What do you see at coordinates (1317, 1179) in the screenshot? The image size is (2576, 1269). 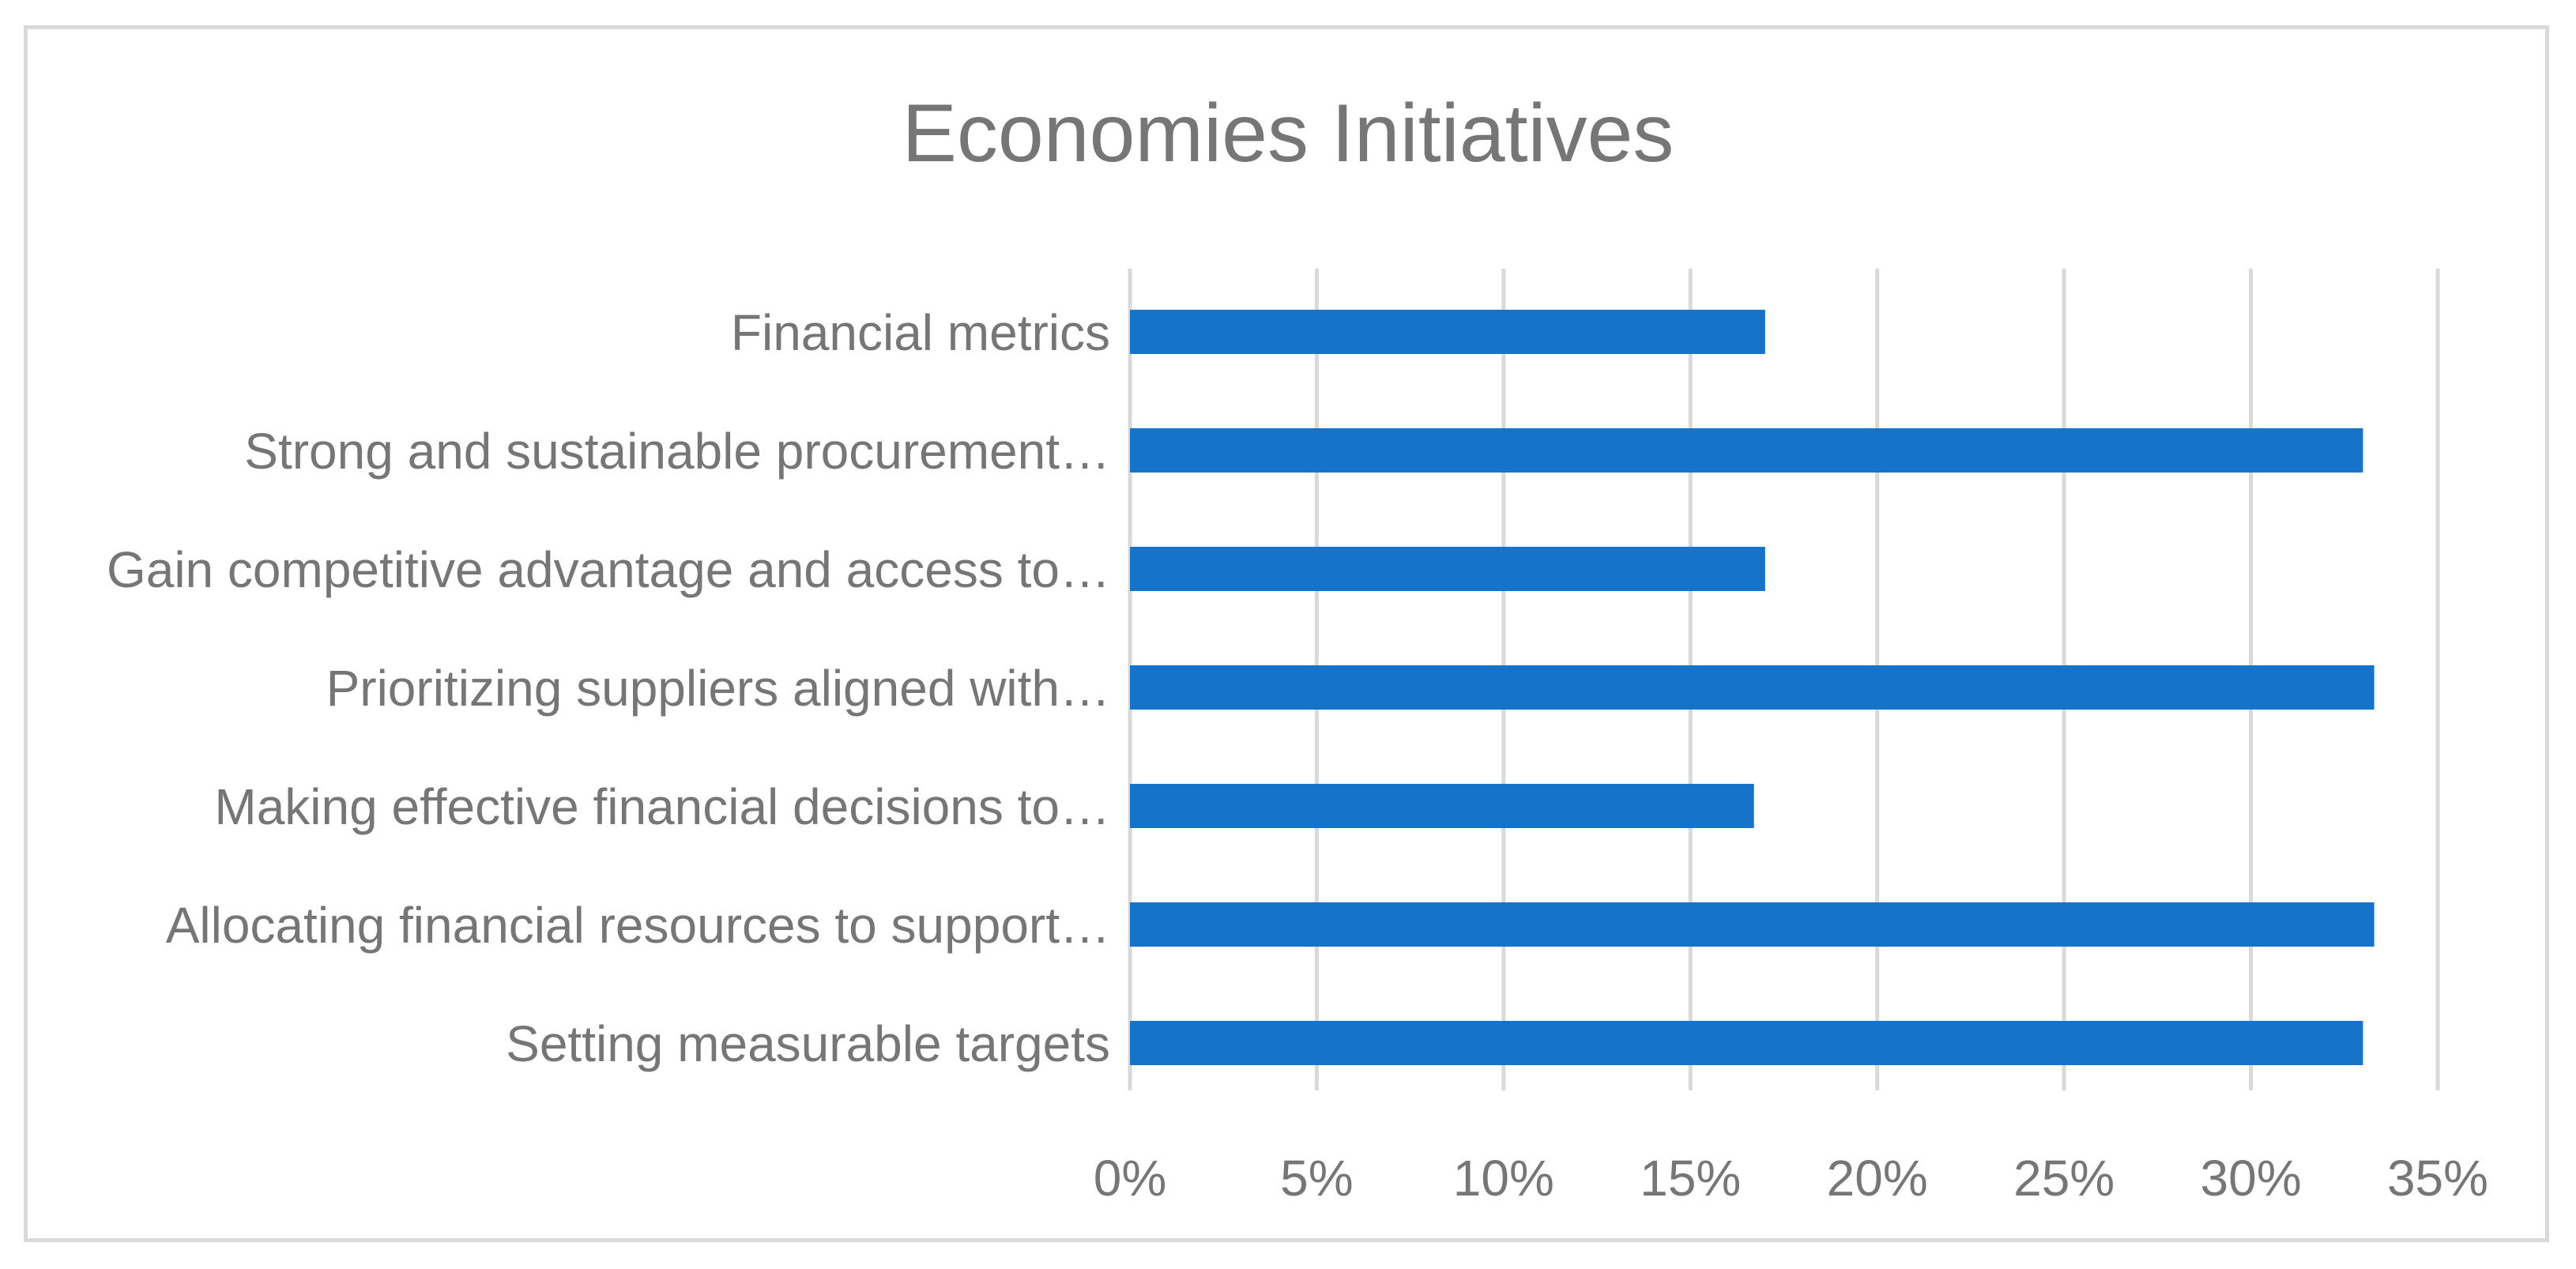 I see `x-tick-label: 5%` at bounding box center [1317, 1179].